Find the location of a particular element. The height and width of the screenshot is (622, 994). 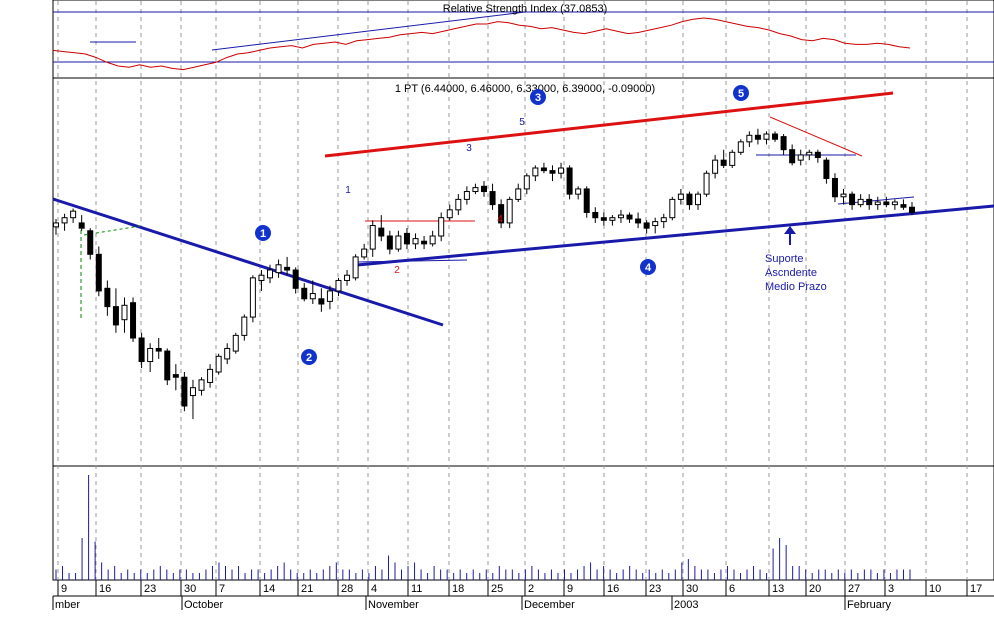

x-tick-label: 4 is located at coordinates (374, 589).